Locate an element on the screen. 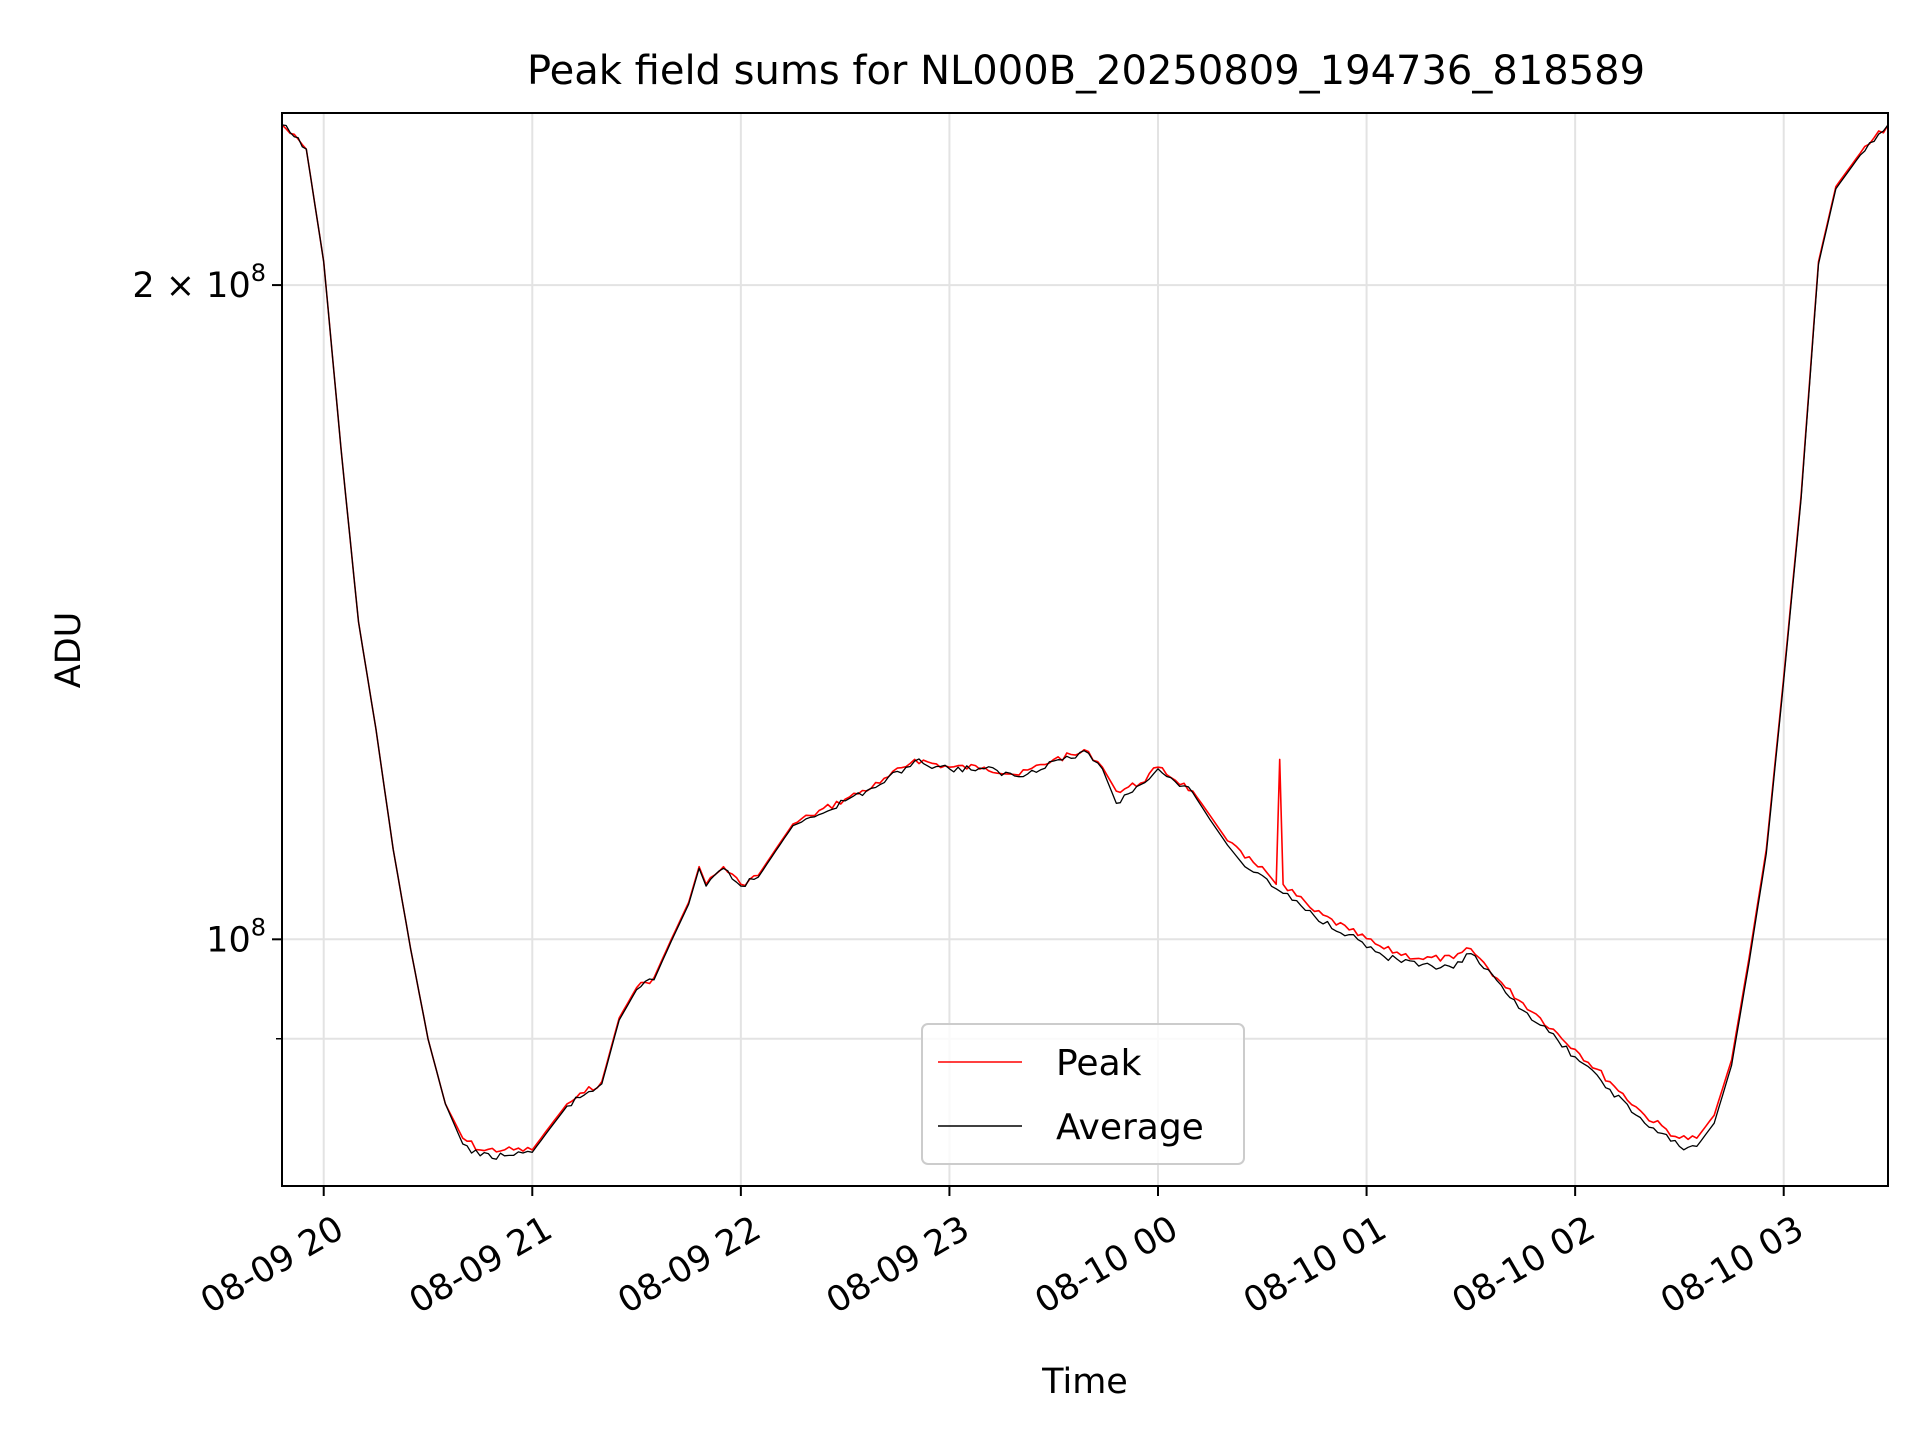 The height and width of the screenshot is (1440, 1920). legend-box is located at coordinates (1083, 1094).